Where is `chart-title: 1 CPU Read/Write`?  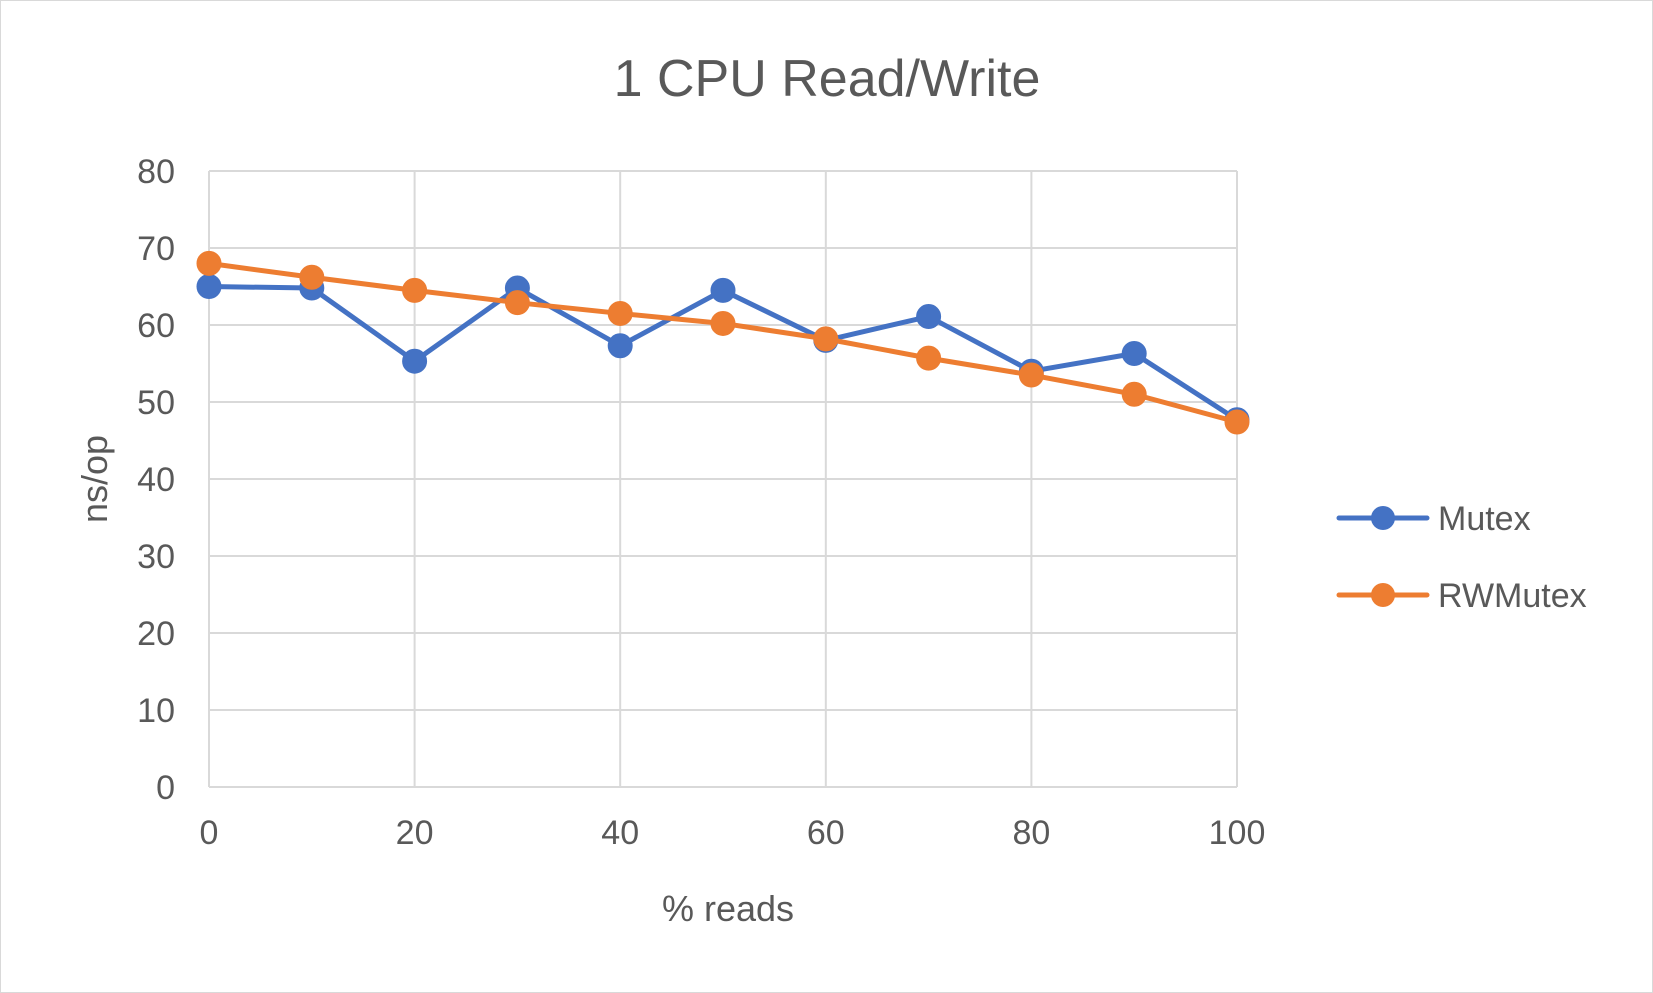 chart-title: 1 CPU Read/Write is located at coordinates (827, 79).